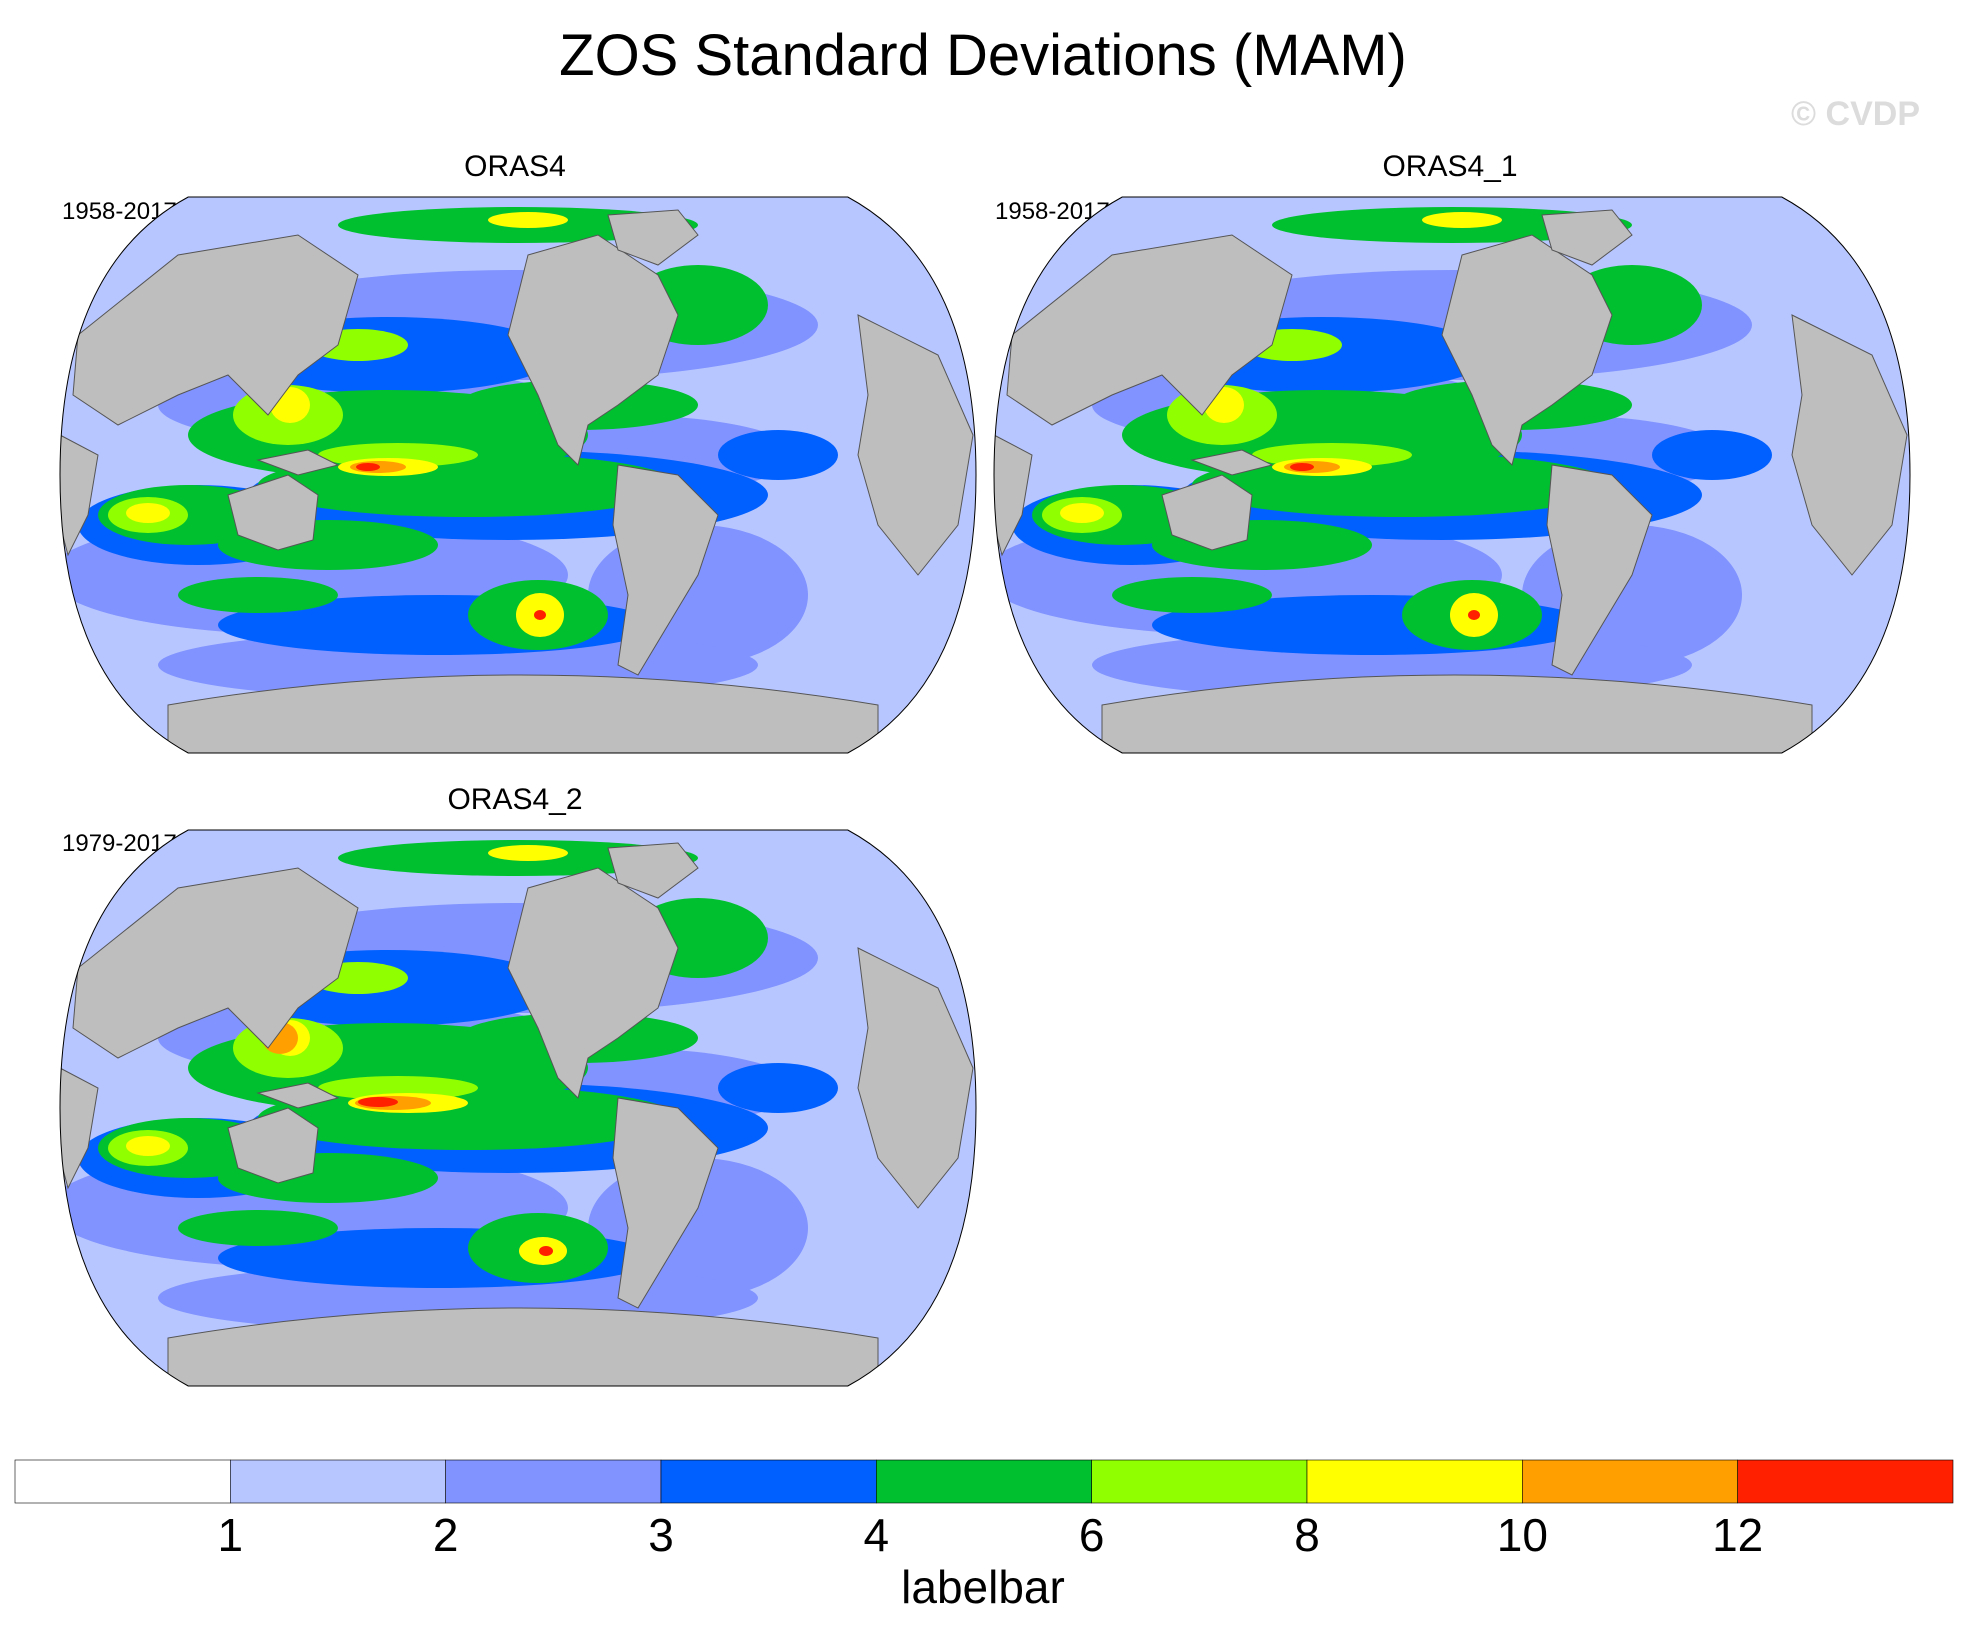 This screenshot has width=1966, height=1636. What do you see at coordinates (876, 1535) in the screenshot?
I see `labelbar-tick-label: 4` at bounding box center [876, 1535].